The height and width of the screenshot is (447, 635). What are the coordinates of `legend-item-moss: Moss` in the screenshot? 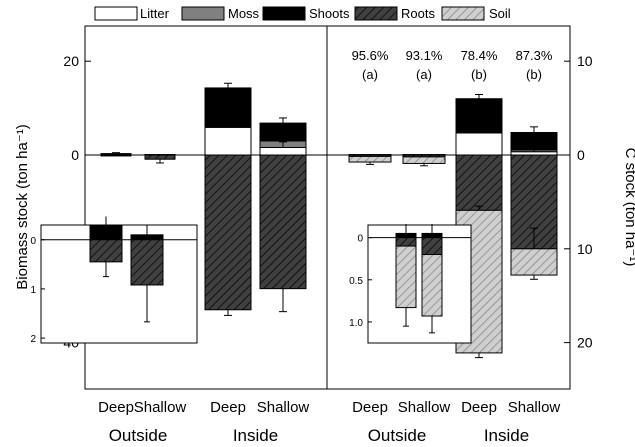 It's located at (220, 13).